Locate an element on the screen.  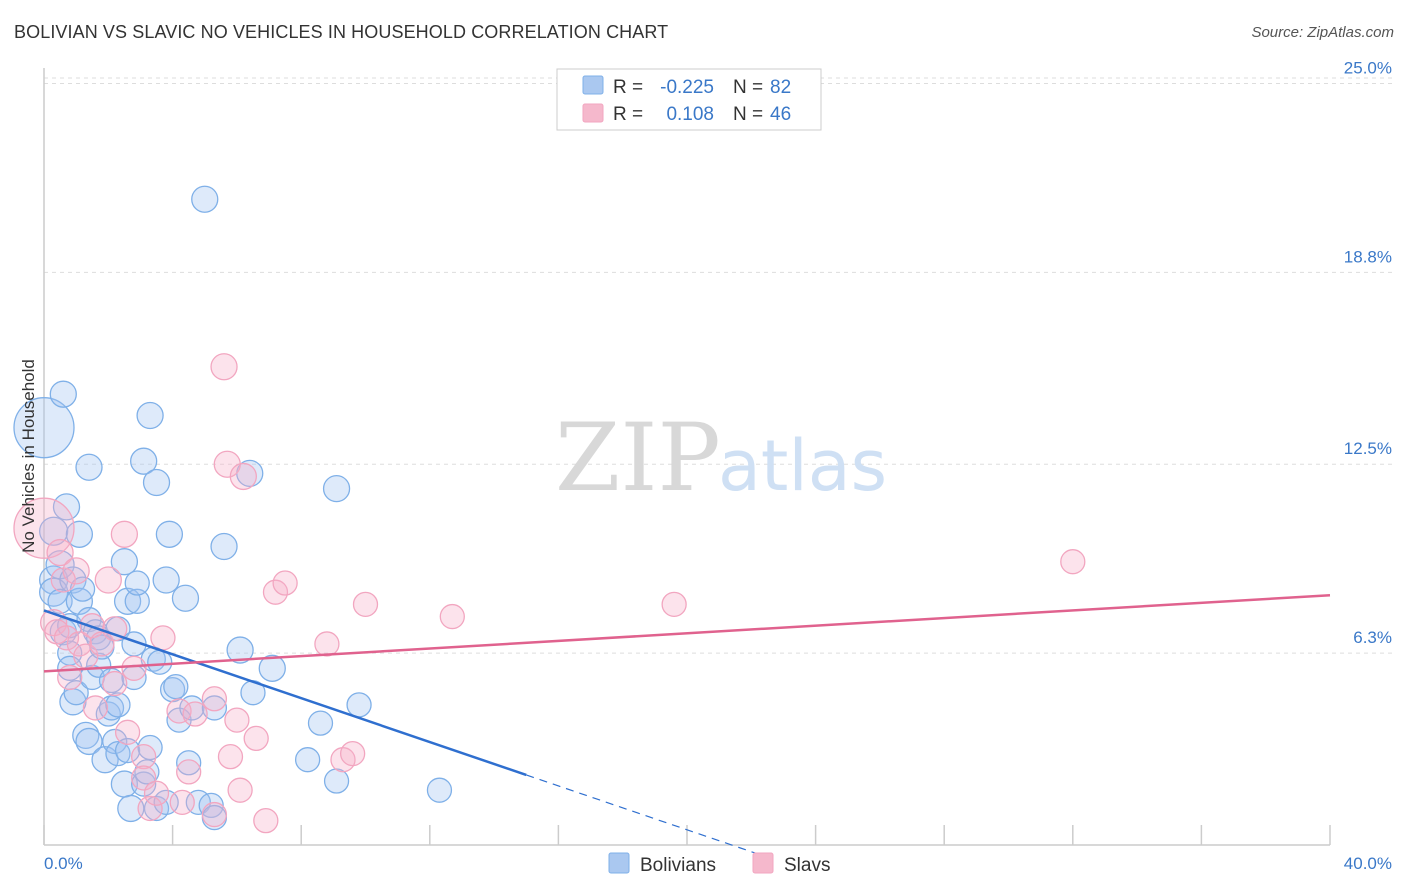
watermark: ZIP atlas is located at coordinates (721, 458).